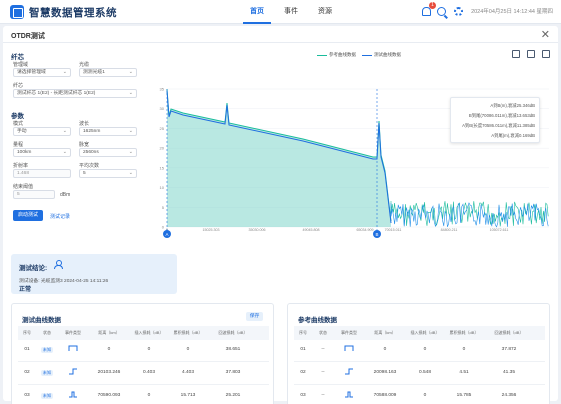  What do you see at coordinates (233, 349) in the screenshot?
I see `table-cell: 38.651` at bounding box center [233, 349].